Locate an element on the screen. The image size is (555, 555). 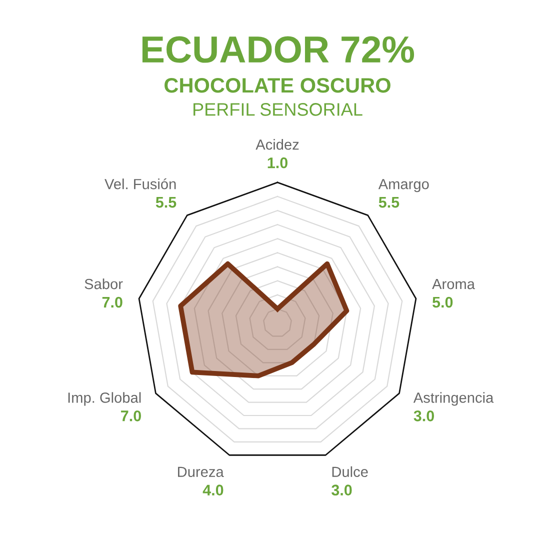
spoke-label: Sabor 7.0 is located at coordinates (103, 293).